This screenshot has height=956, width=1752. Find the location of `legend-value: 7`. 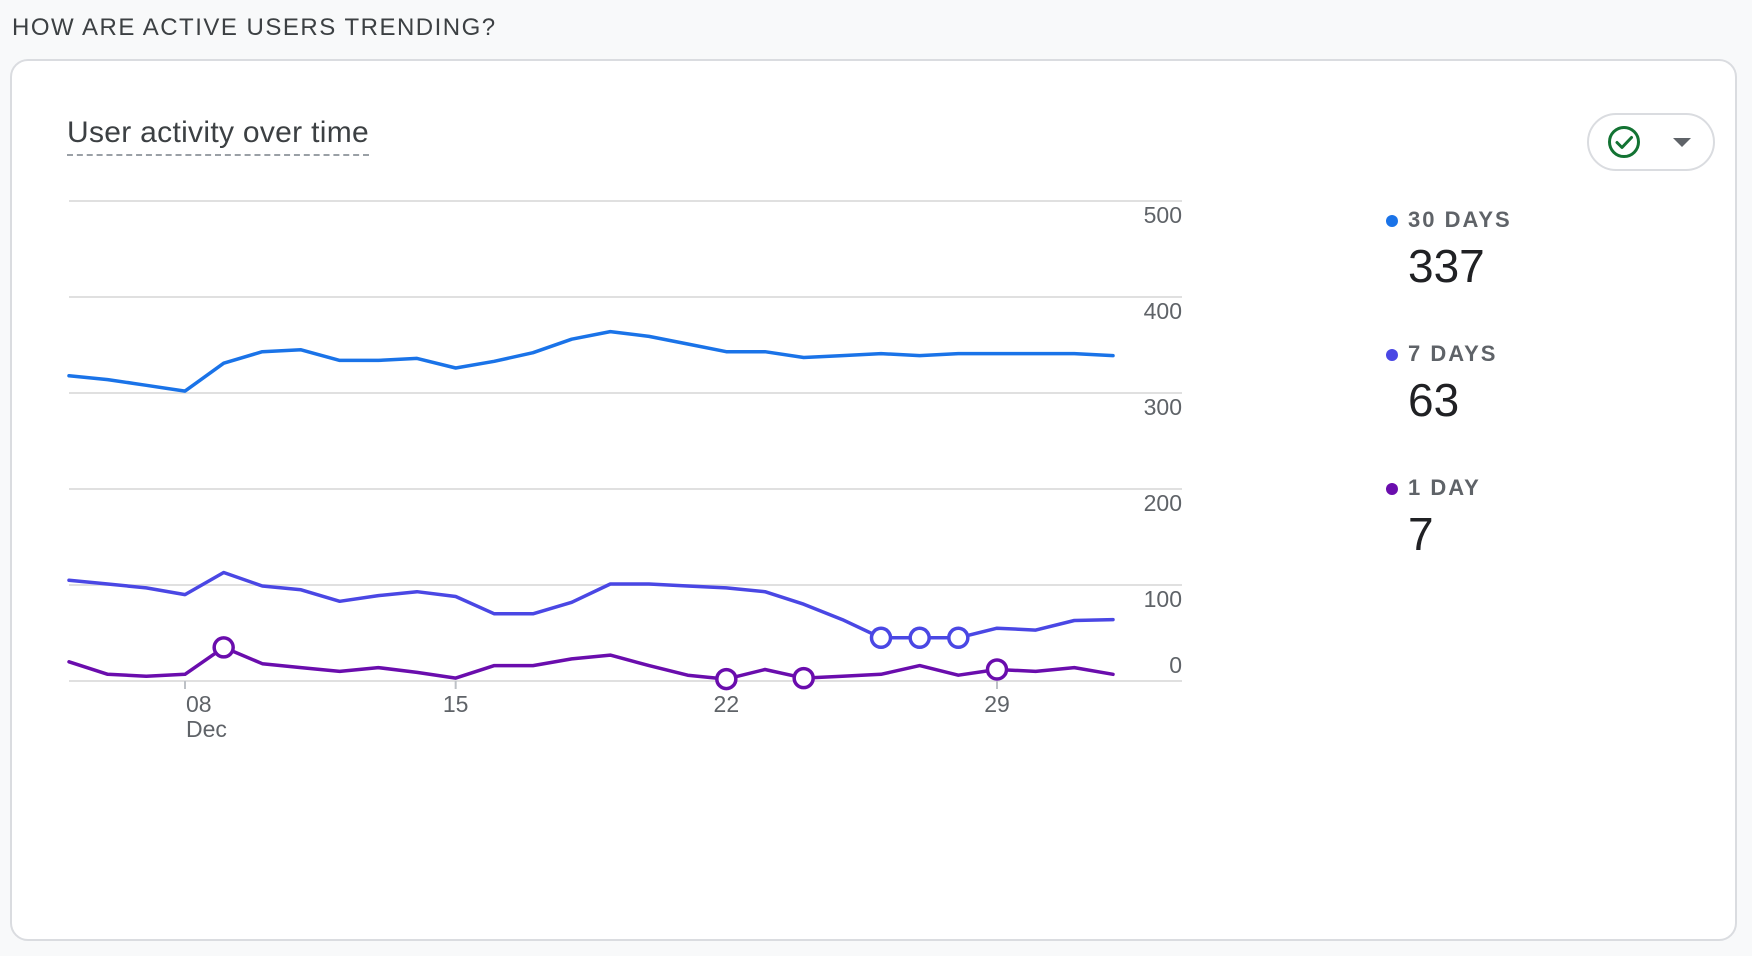

legend-value: 7 is located at coordinates (1421, 534).